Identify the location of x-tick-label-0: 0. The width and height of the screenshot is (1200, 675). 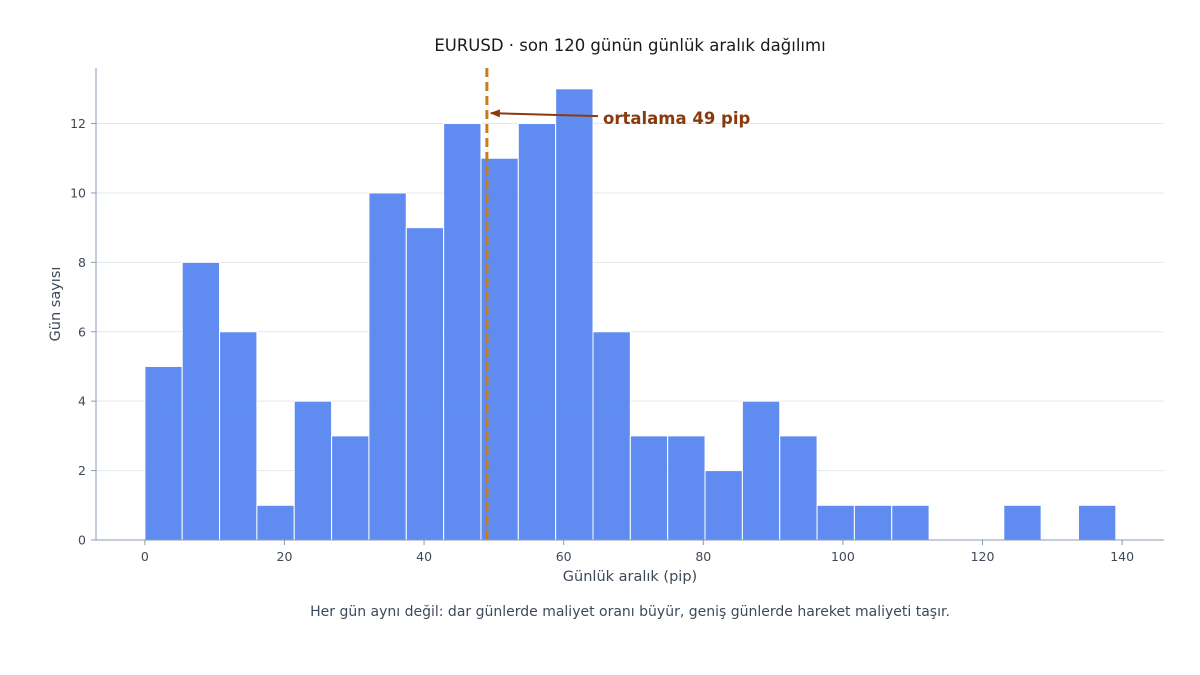
(145, 556).